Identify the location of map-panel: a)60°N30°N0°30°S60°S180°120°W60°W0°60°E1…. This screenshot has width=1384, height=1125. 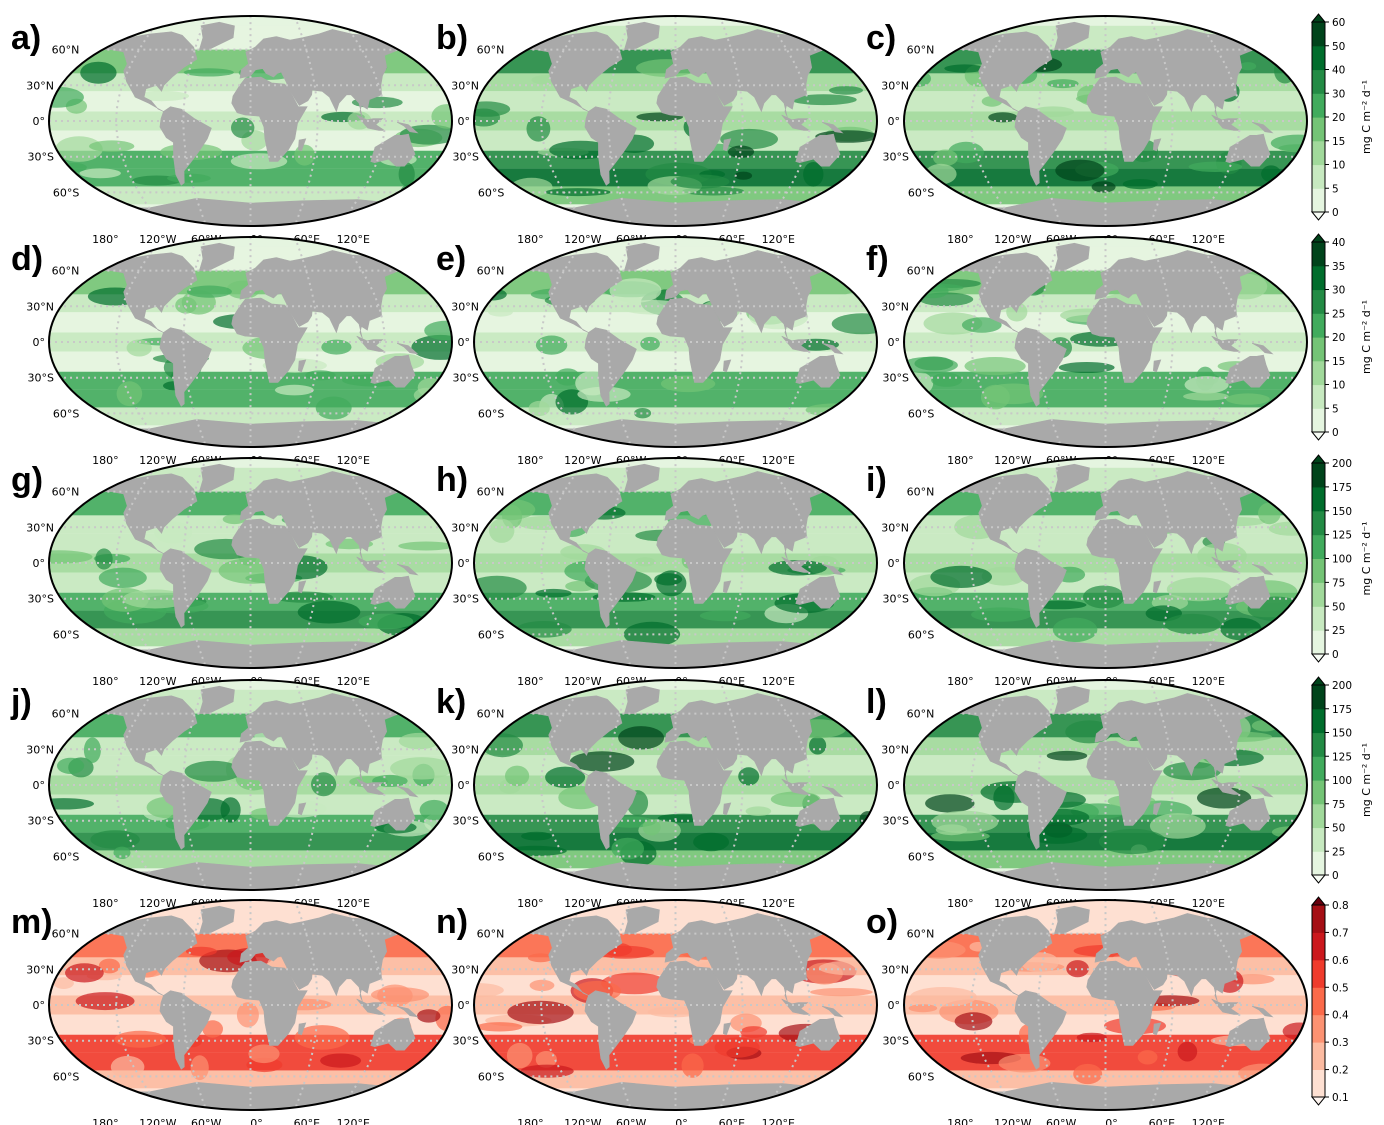
(232, 130).